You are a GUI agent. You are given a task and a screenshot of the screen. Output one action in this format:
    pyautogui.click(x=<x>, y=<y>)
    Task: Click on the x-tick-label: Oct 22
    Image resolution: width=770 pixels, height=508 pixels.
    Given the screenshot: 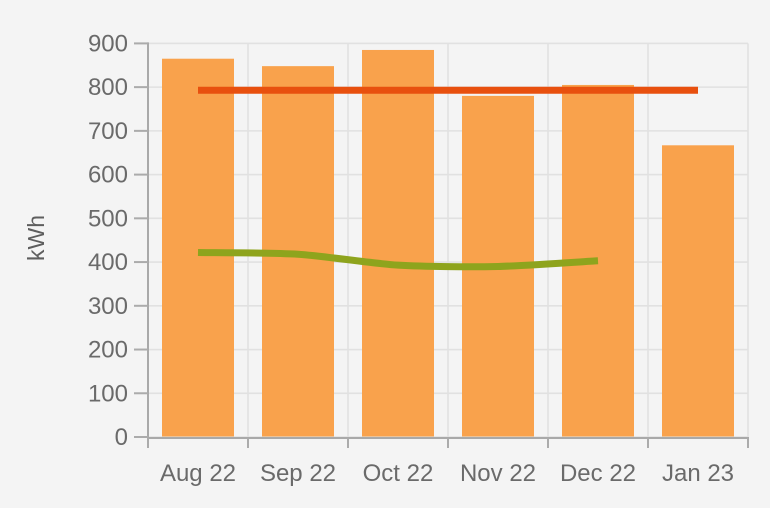 What is the action you would take?
    pyautogui.click(x=398, y=473)
    